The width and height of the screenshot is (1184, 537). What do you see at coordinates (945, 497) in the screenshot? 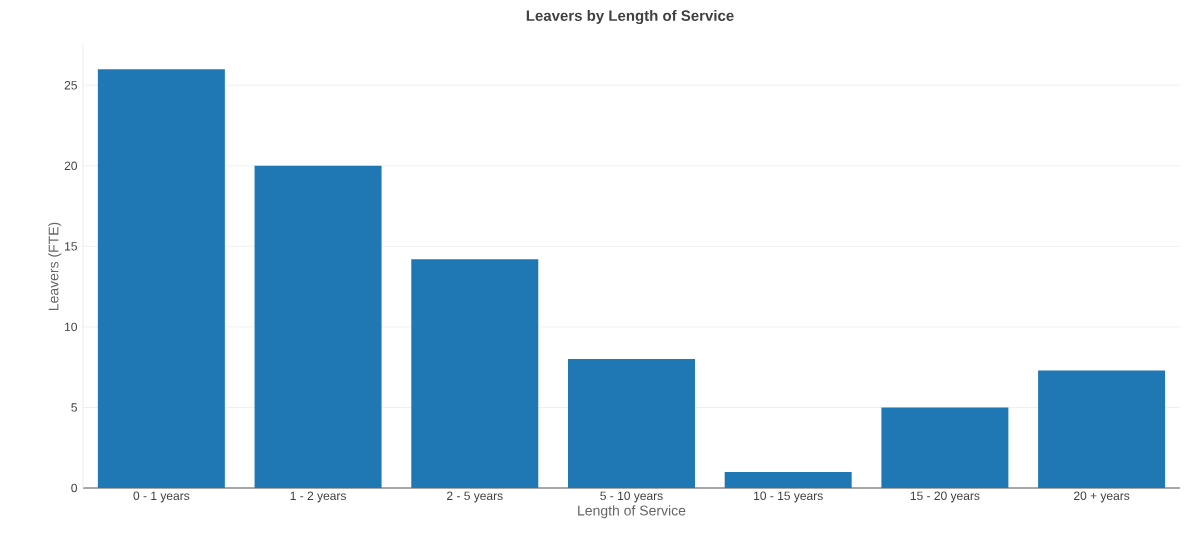
I see `x-tick-label: 15 - 20 years` at bounding box center [945, 497].